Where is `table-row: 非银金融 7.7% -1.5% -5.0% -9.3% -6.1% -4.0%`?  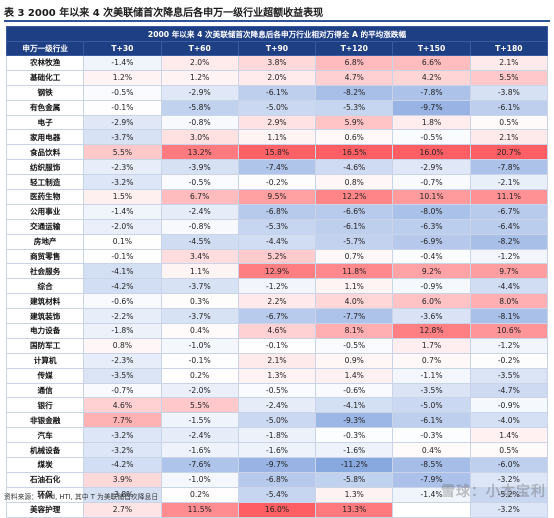
table-row: 非银金融 7.7% -1.5% -5.0% -9.3% -6.1% -4.0% is located at coordinates (277, 420).